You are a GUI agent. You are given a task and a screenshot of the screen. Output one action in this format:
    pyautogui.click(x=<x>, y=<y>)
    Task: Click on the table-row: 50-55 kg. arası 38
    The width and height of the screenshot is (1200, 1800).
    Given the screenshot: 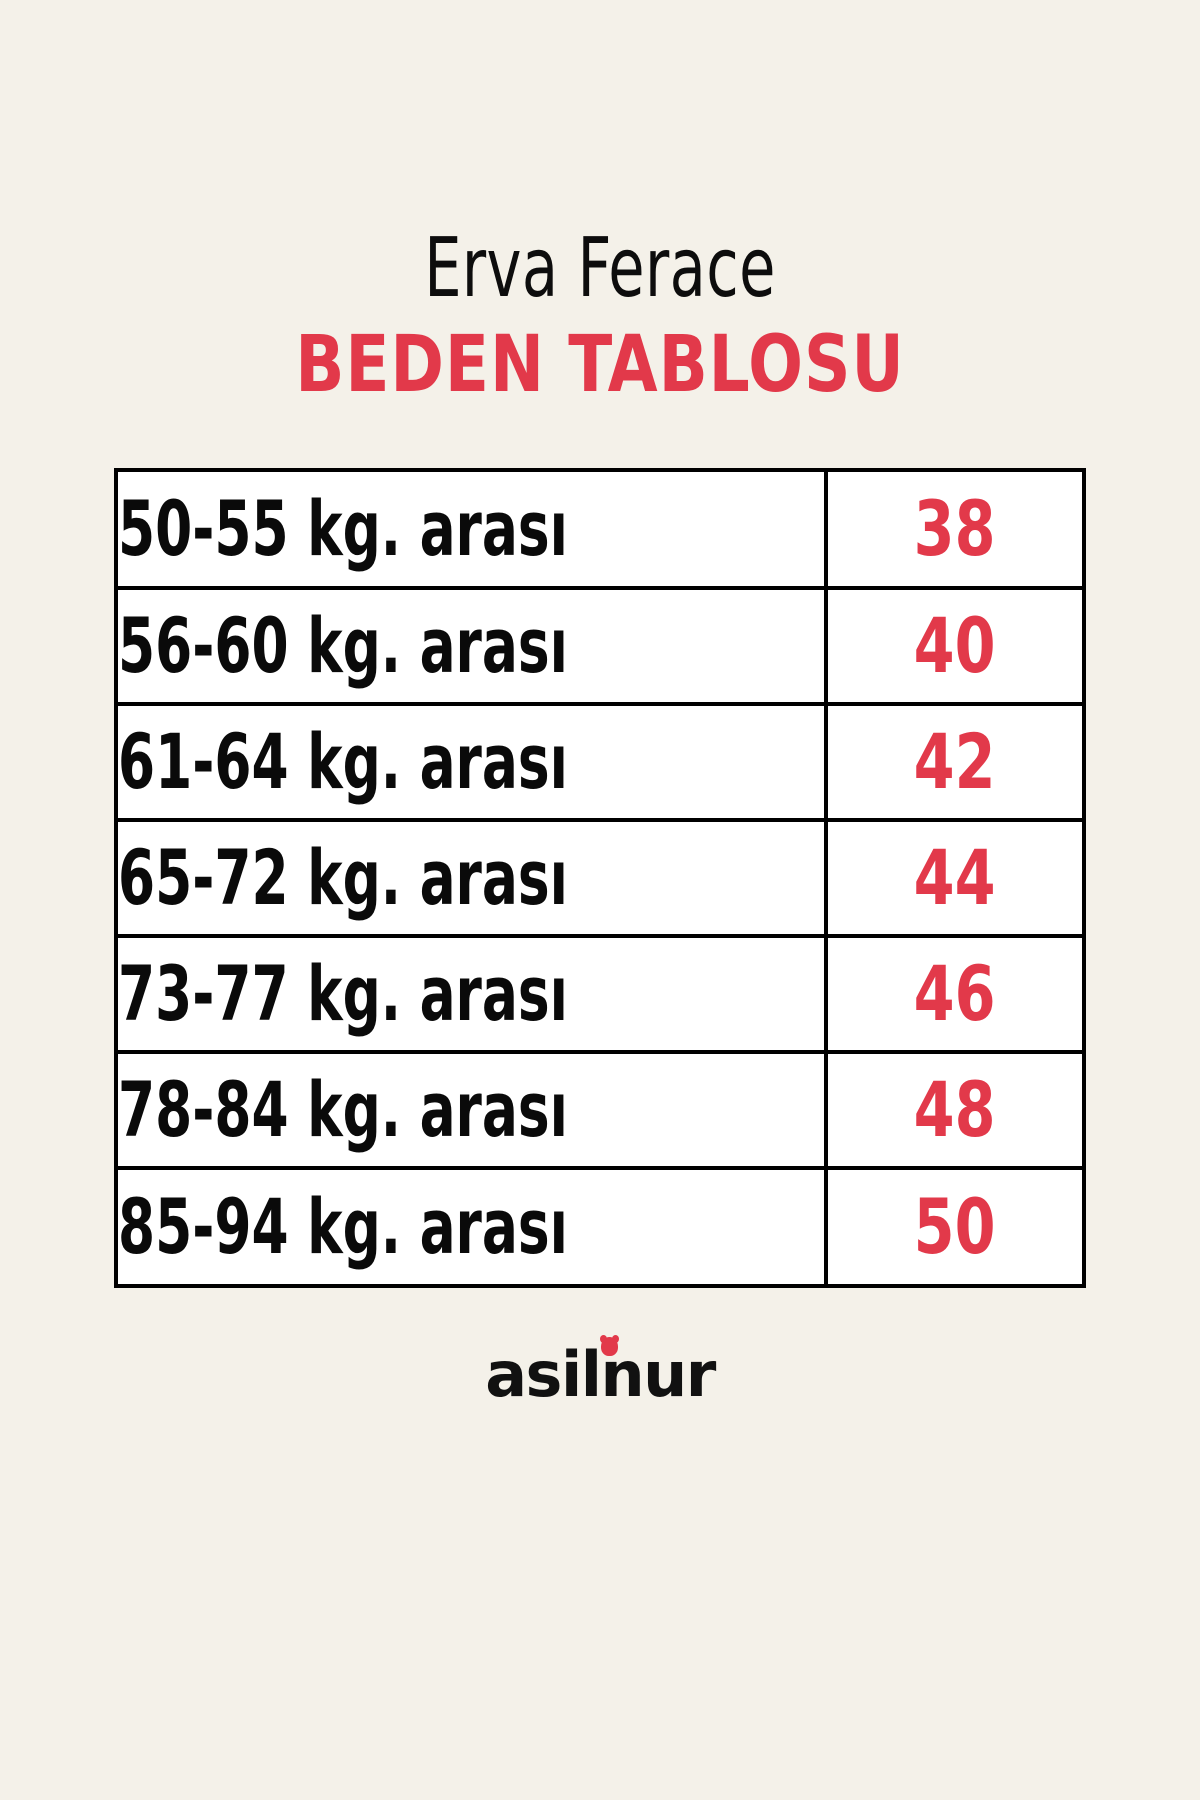 What is the action you would take?
    pyautogui.click(x=600, y=531)
    